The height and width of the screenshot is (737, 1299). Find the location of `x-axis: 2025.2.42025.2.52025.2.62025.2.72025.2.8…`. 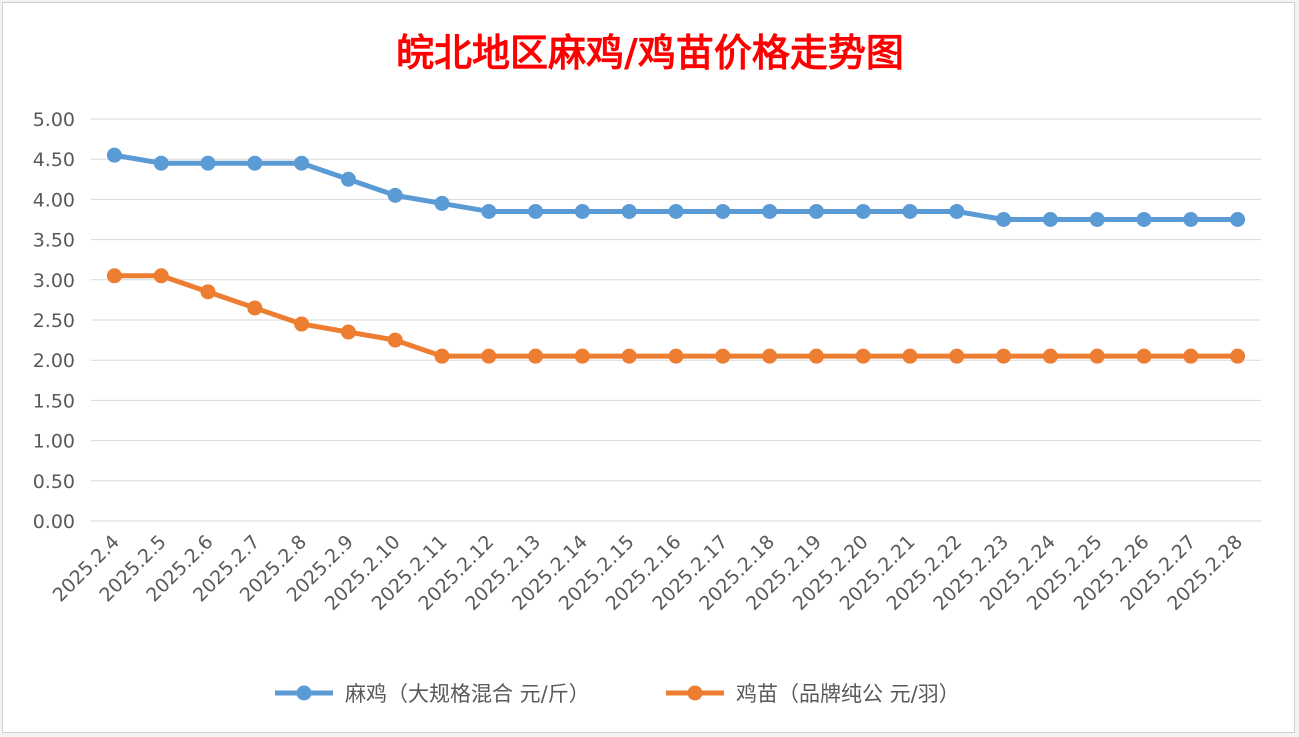

x-axis: 2025.2.42025.2.52025.2.62025.2.72025.2.8… is located at coordinates (648, 573).